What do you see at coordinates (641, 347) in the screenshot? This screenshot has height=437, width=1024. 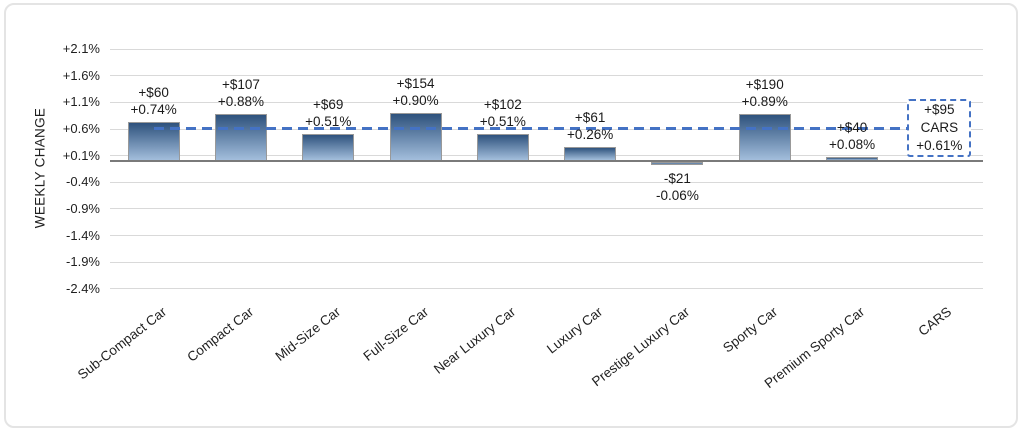 I see `x-axis-label-prestige-luxury-car: Prestige Luxury Car` at bounding box center [641, 347].